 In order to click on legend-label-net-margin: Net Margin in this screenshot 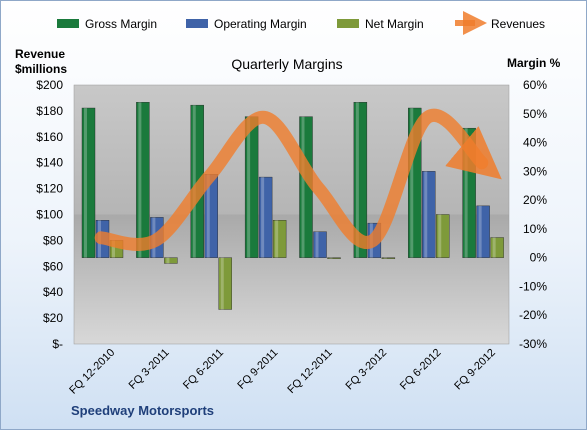, I will do `click(394, 24)`.